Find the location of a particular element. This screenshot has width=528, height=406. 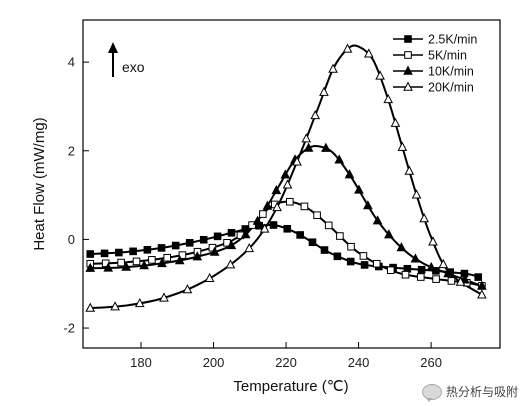

watermark: 热分析与吸附 is located at coordinates (469, 392).